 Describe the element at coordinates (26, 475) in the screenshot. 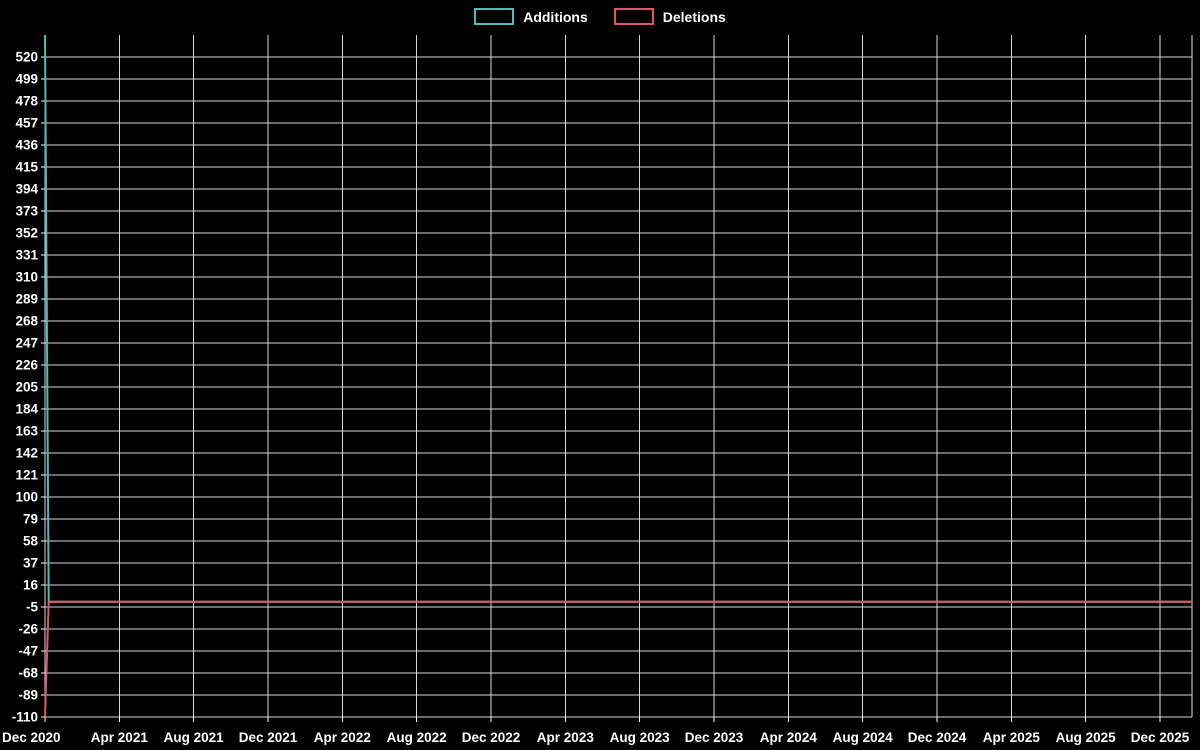

I see `y-tick-label: 121` at that location.